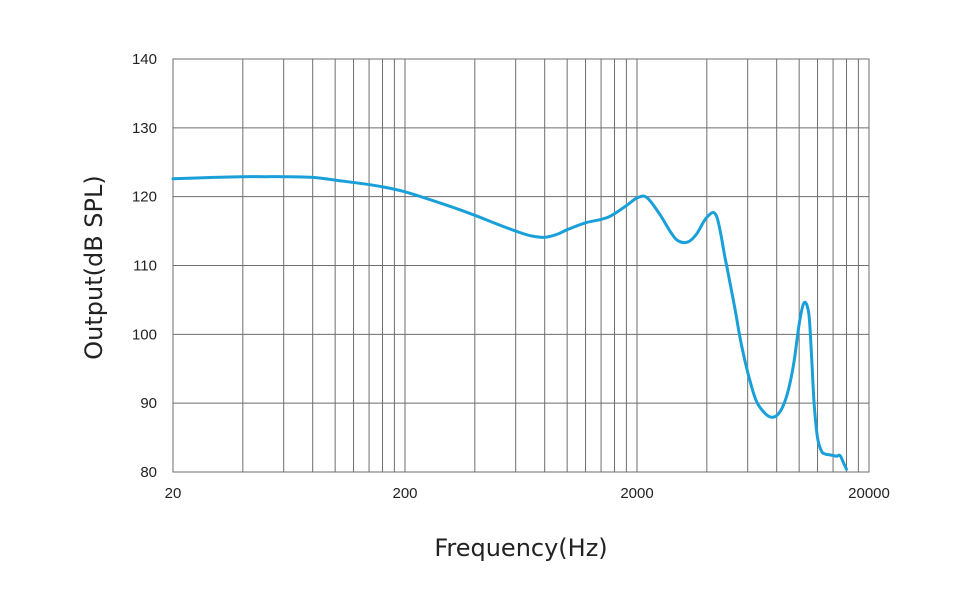 The image size is (976, 613). Describe the element at coordinates (636, 493) in the screenshot. I see `x-tick-label: 2000` at that location.